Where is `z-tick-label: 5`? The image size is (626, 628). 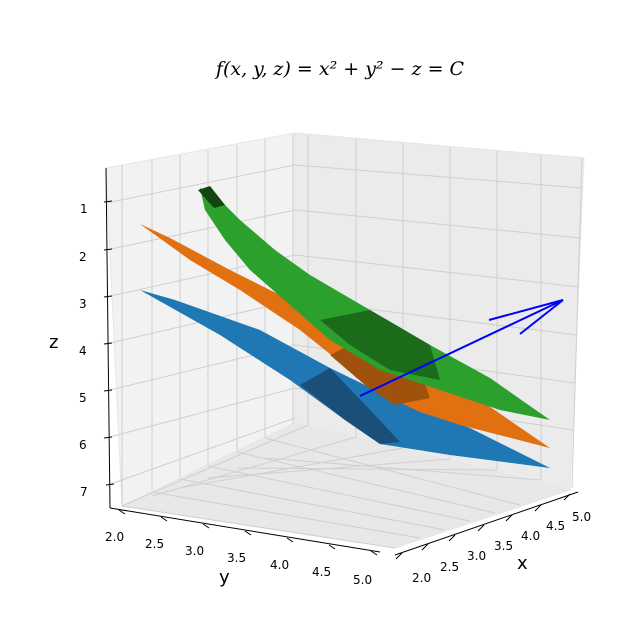
z-tick-label: 5 is located at coordinates (83, 398).